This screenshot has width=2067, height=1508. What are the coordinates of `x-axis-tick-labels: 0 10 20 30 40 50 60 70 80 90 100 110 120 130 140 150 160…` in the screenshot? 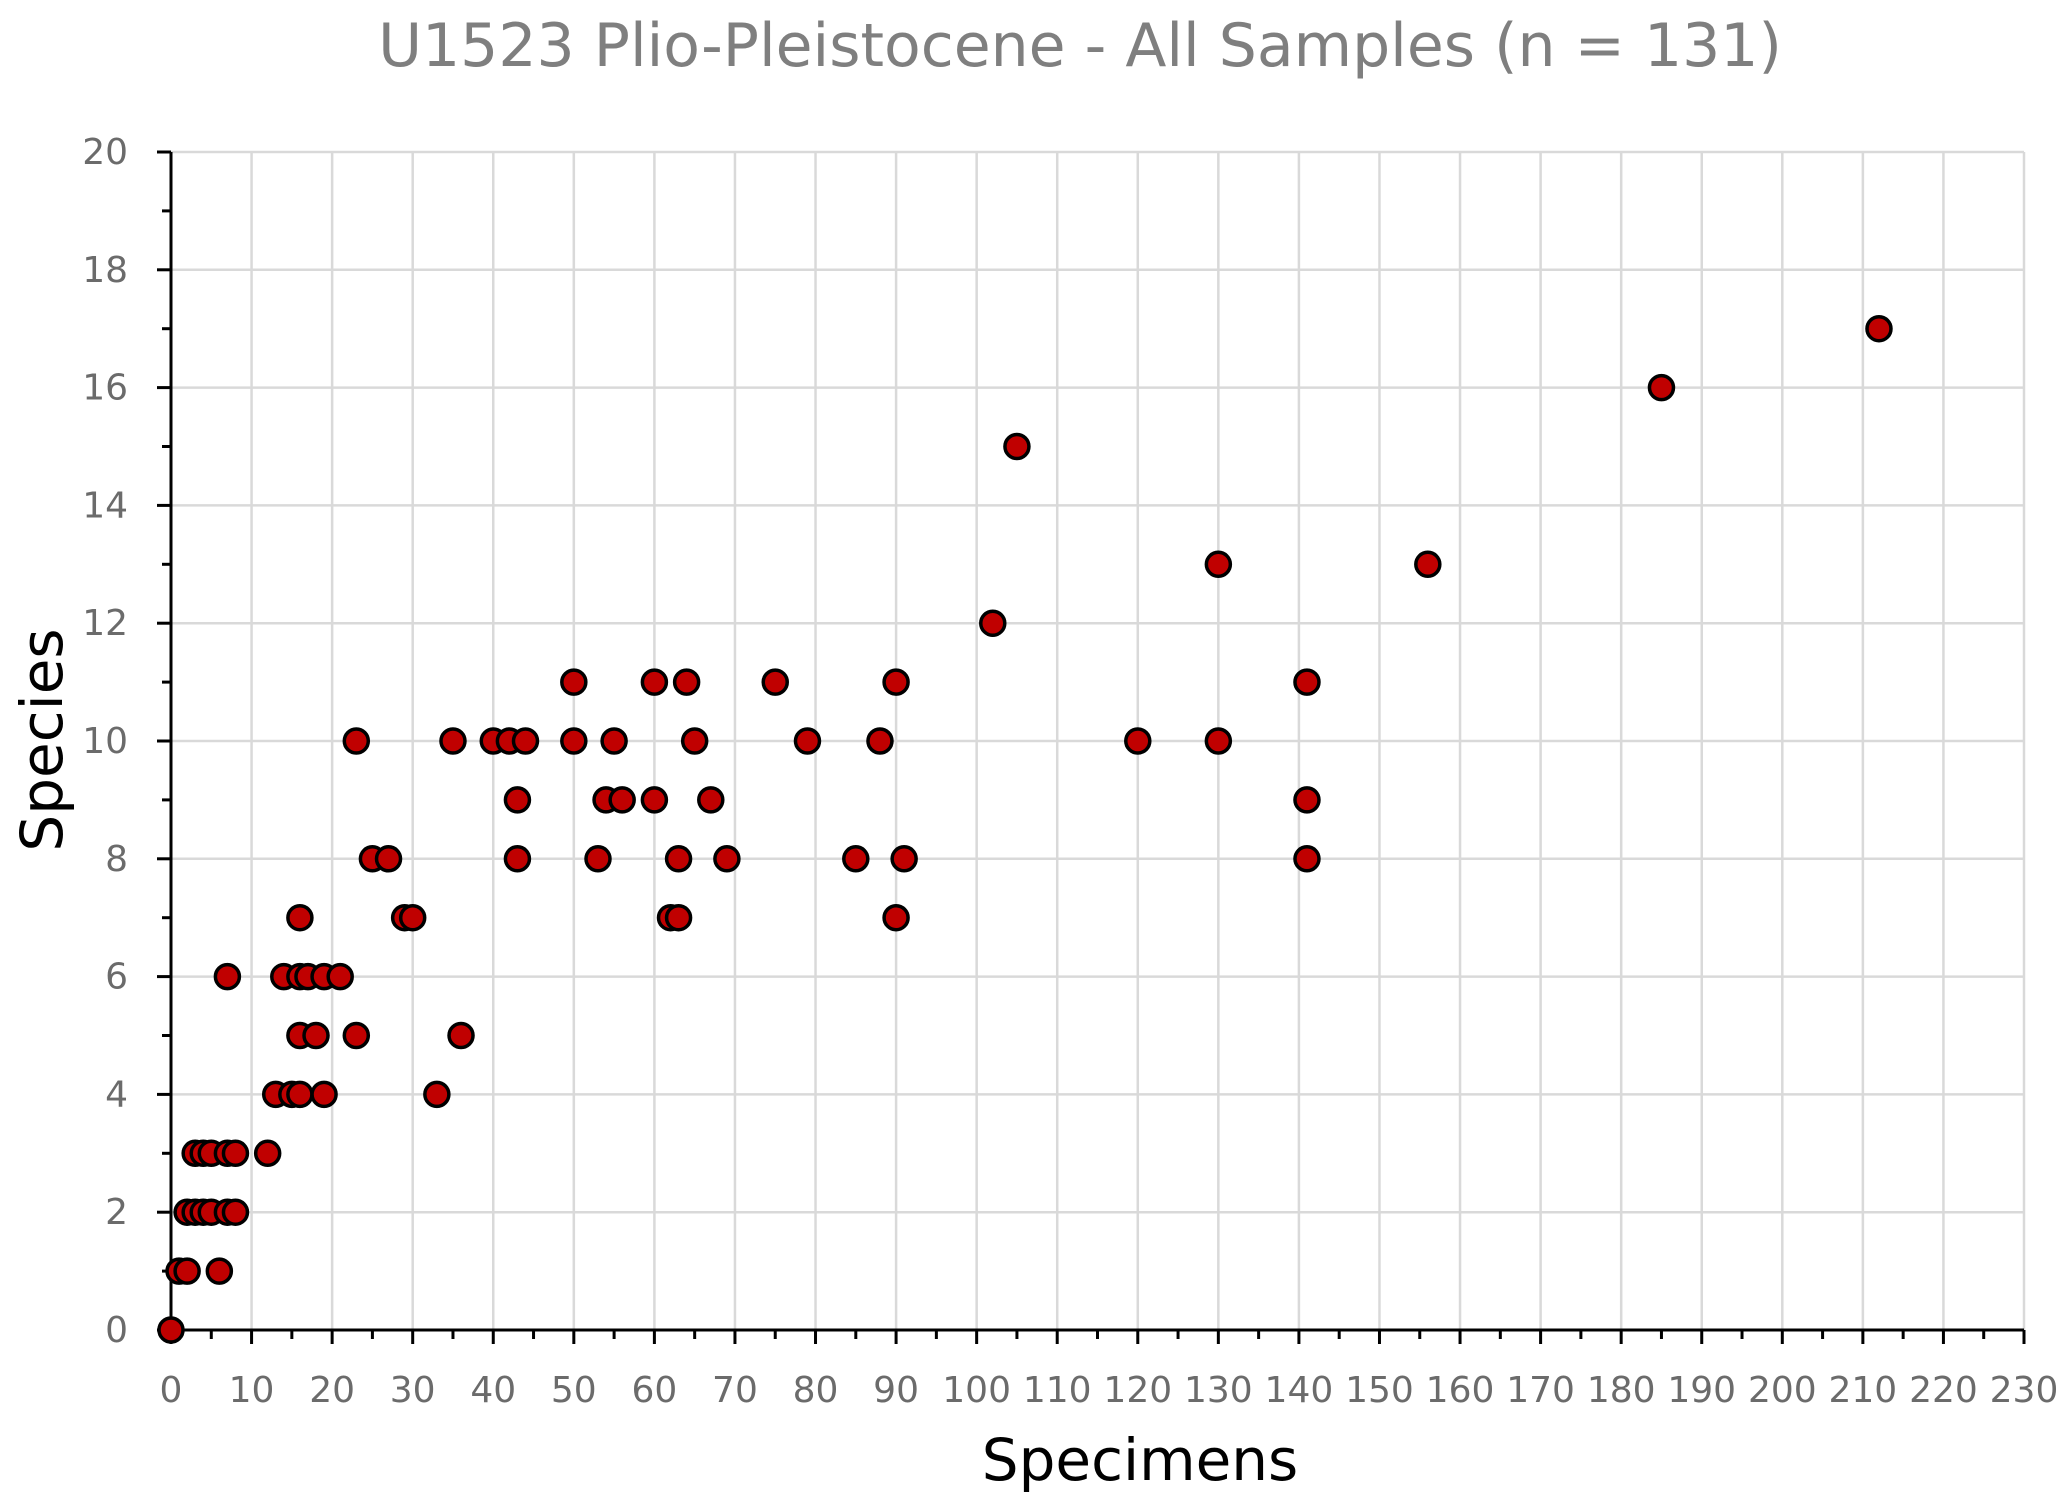 It's located at (1109, 1390).